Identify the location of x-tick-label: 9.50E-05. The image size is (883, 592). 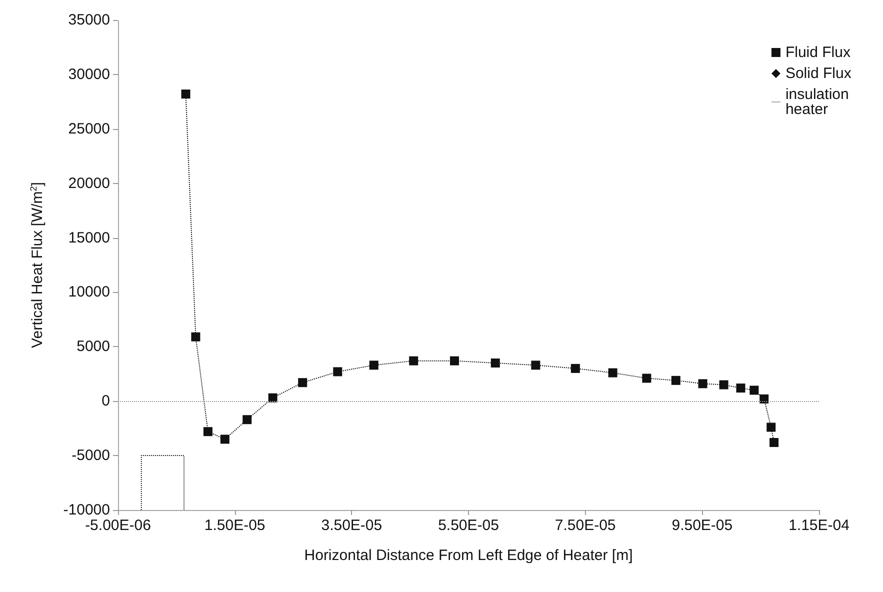
(702, 525).